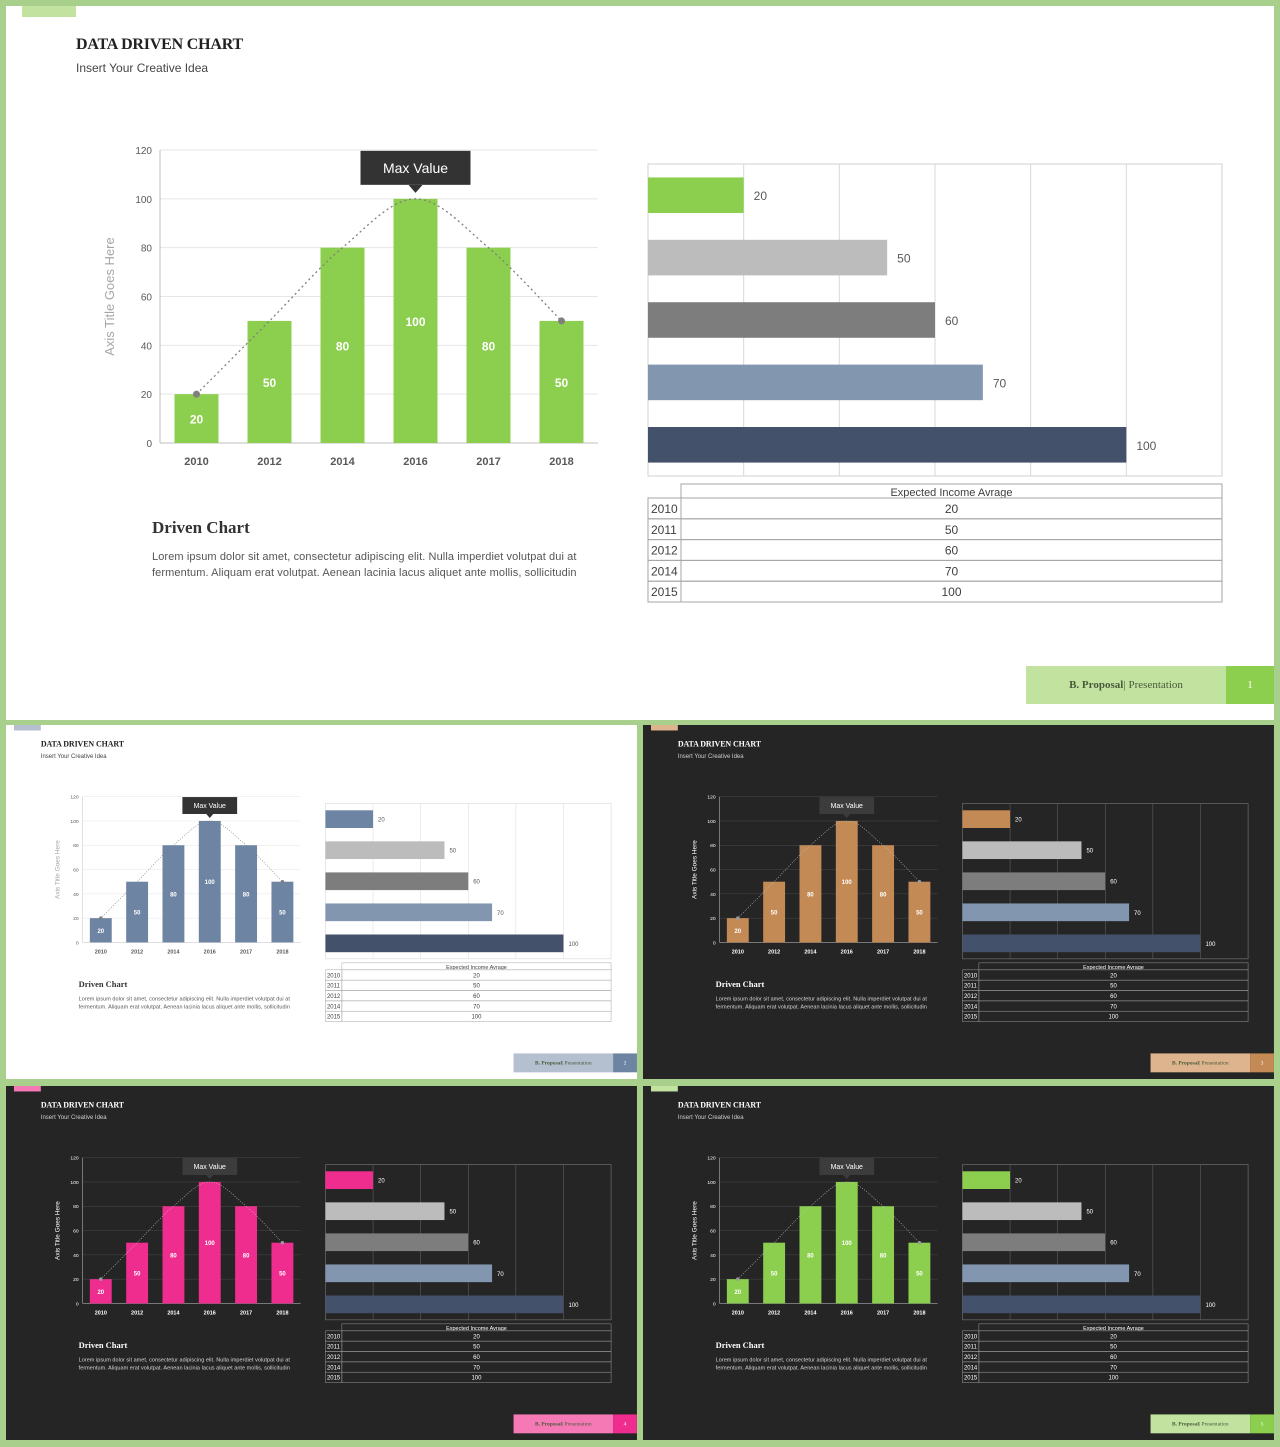  I want to click on slide-number: 3, so click(1262, 1063).